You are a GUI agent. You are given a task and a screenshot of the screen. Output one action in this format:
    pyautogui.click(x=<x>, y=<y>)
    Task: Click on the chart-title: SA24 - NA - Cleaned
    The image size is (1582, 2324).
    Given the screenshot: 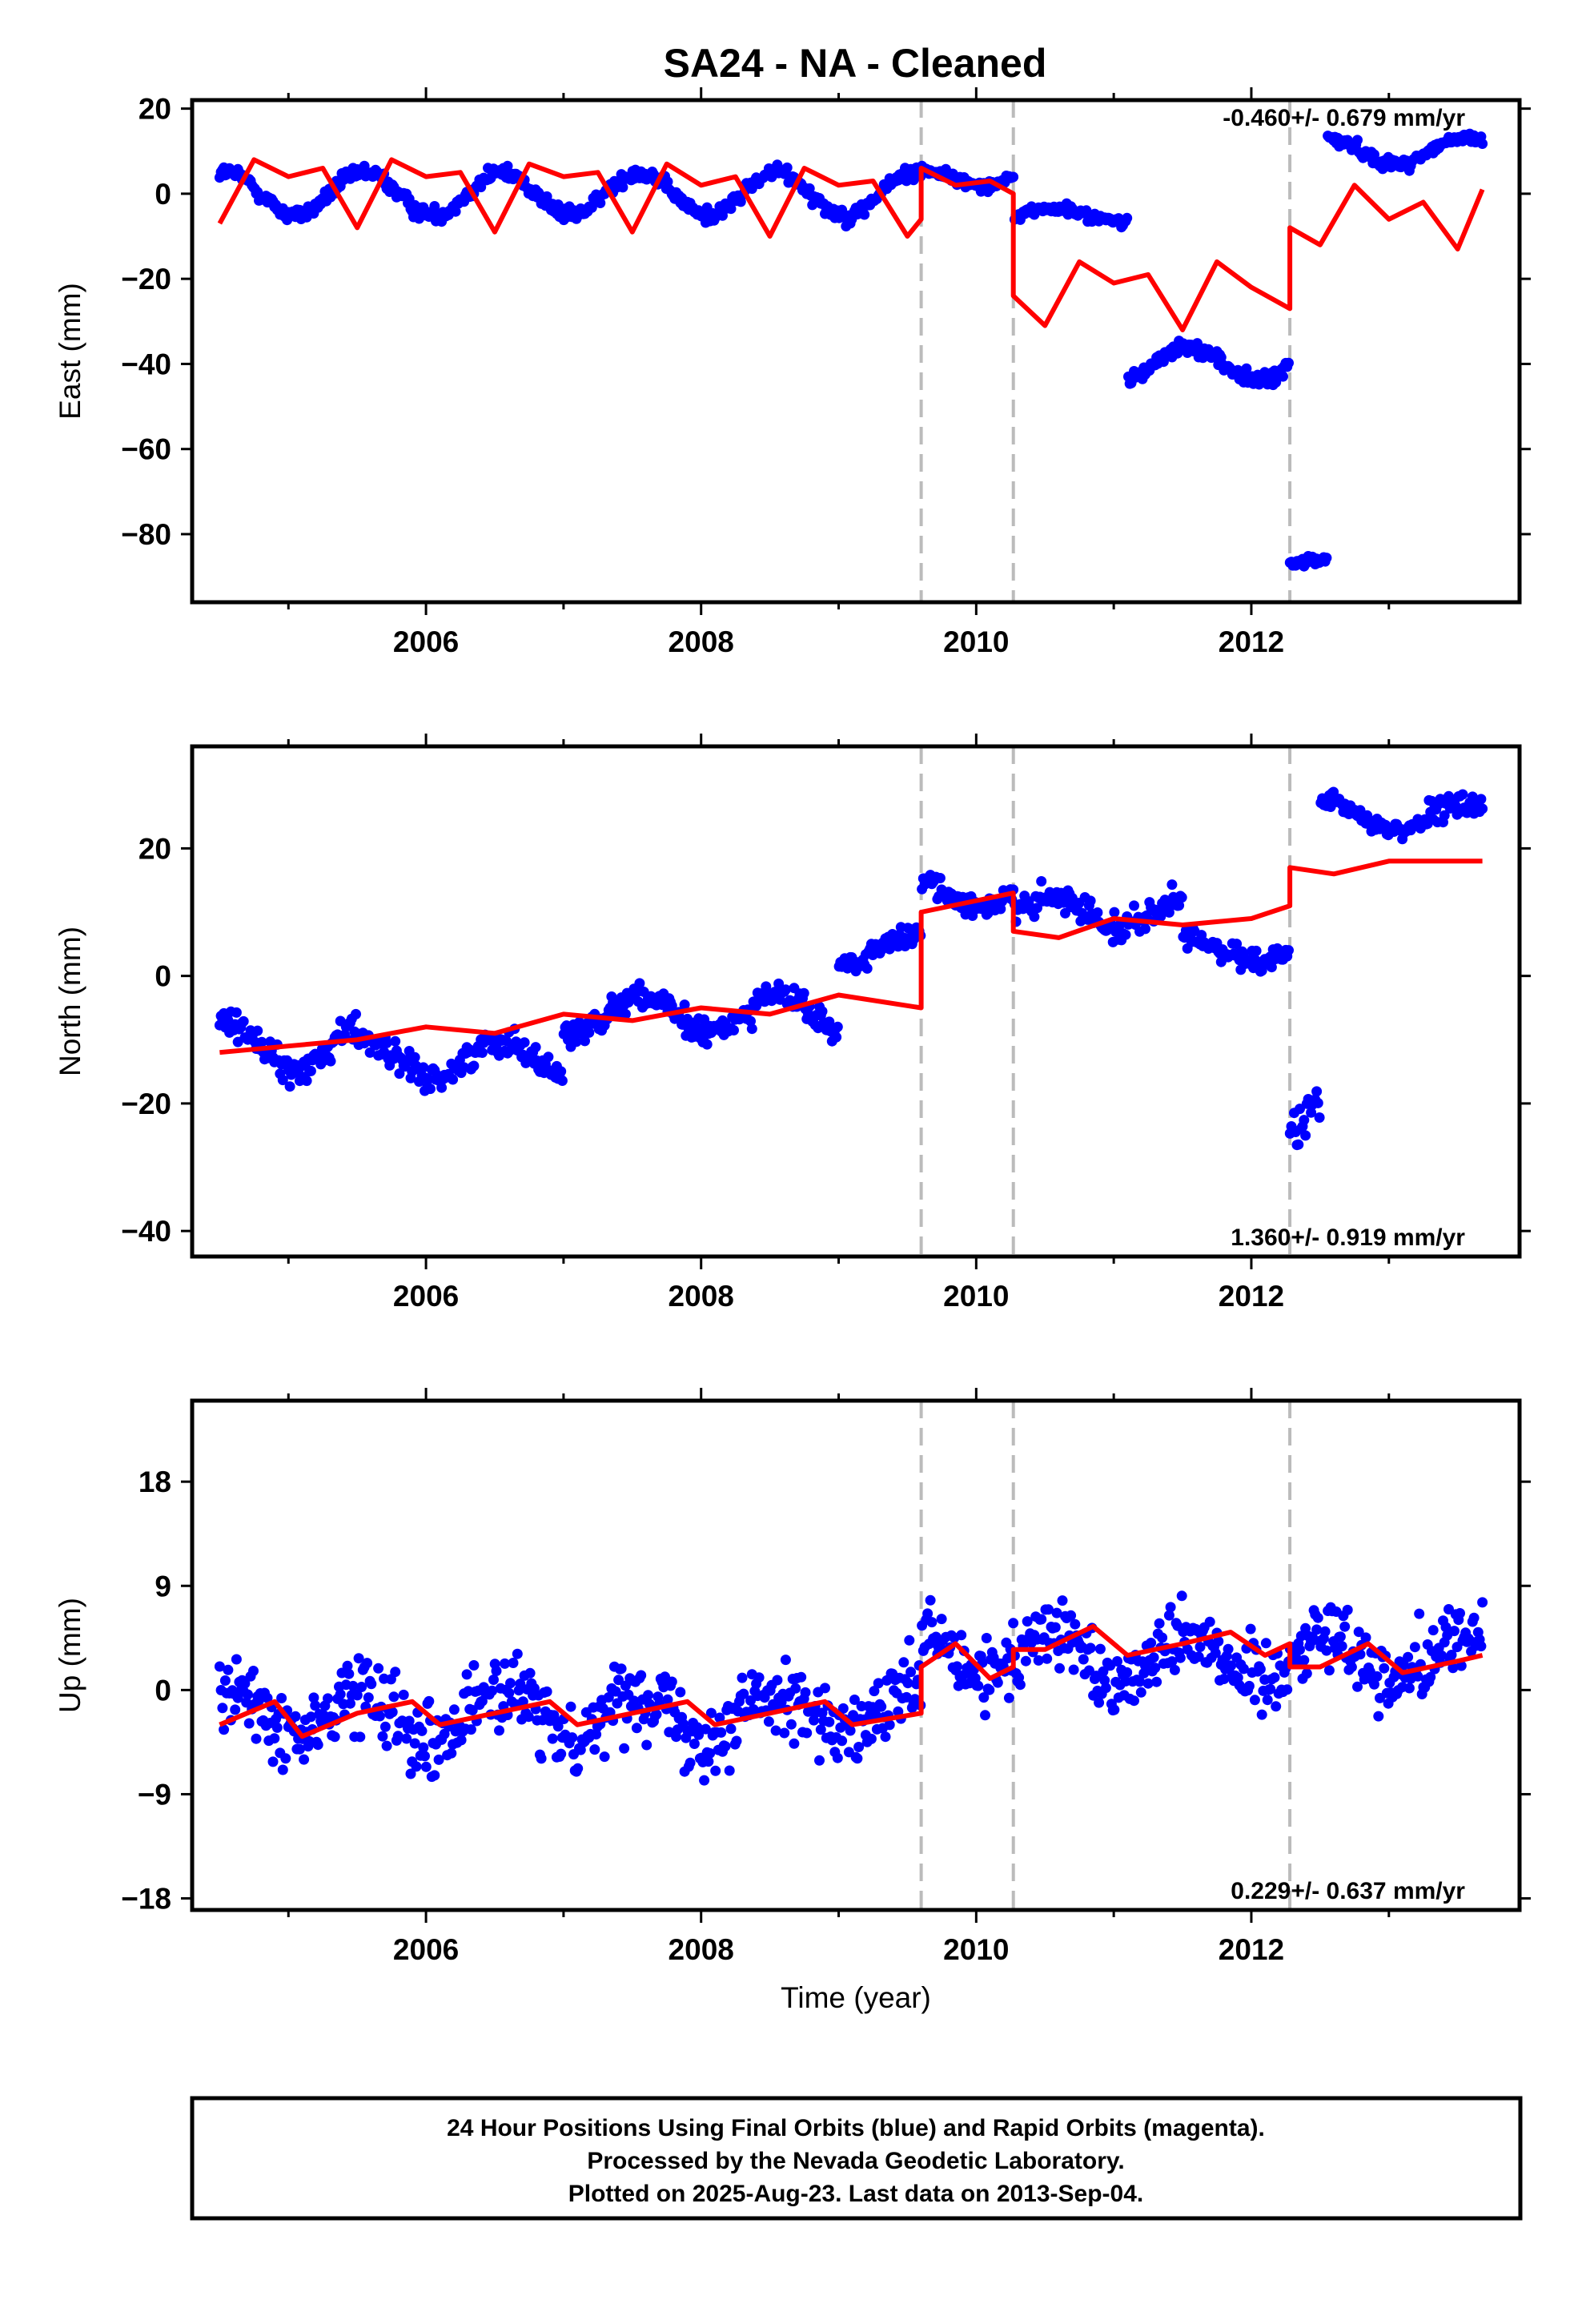 What is the action you would take?
    pyautogui.click(x=855, y=63)
    